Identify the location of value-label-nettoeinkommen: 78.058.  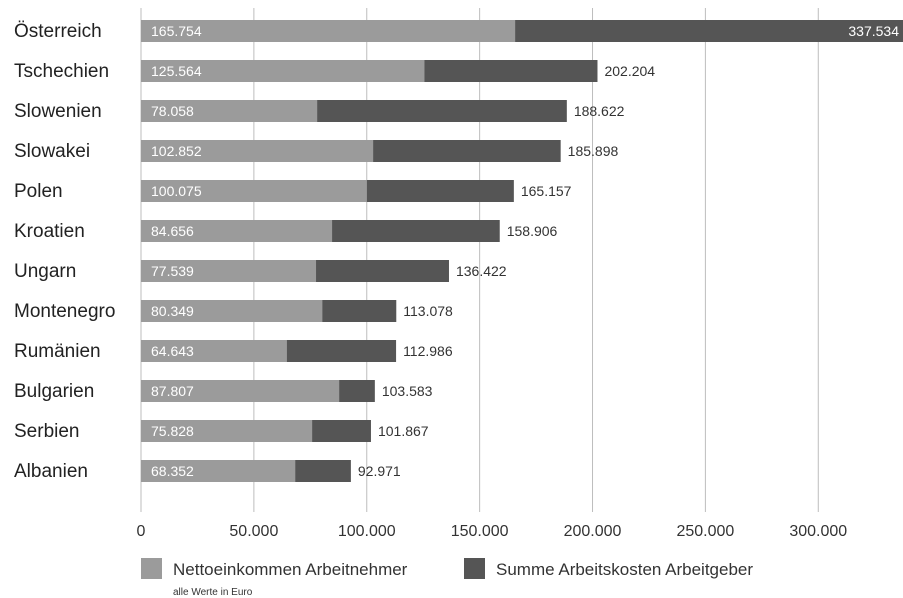
(172, 111).